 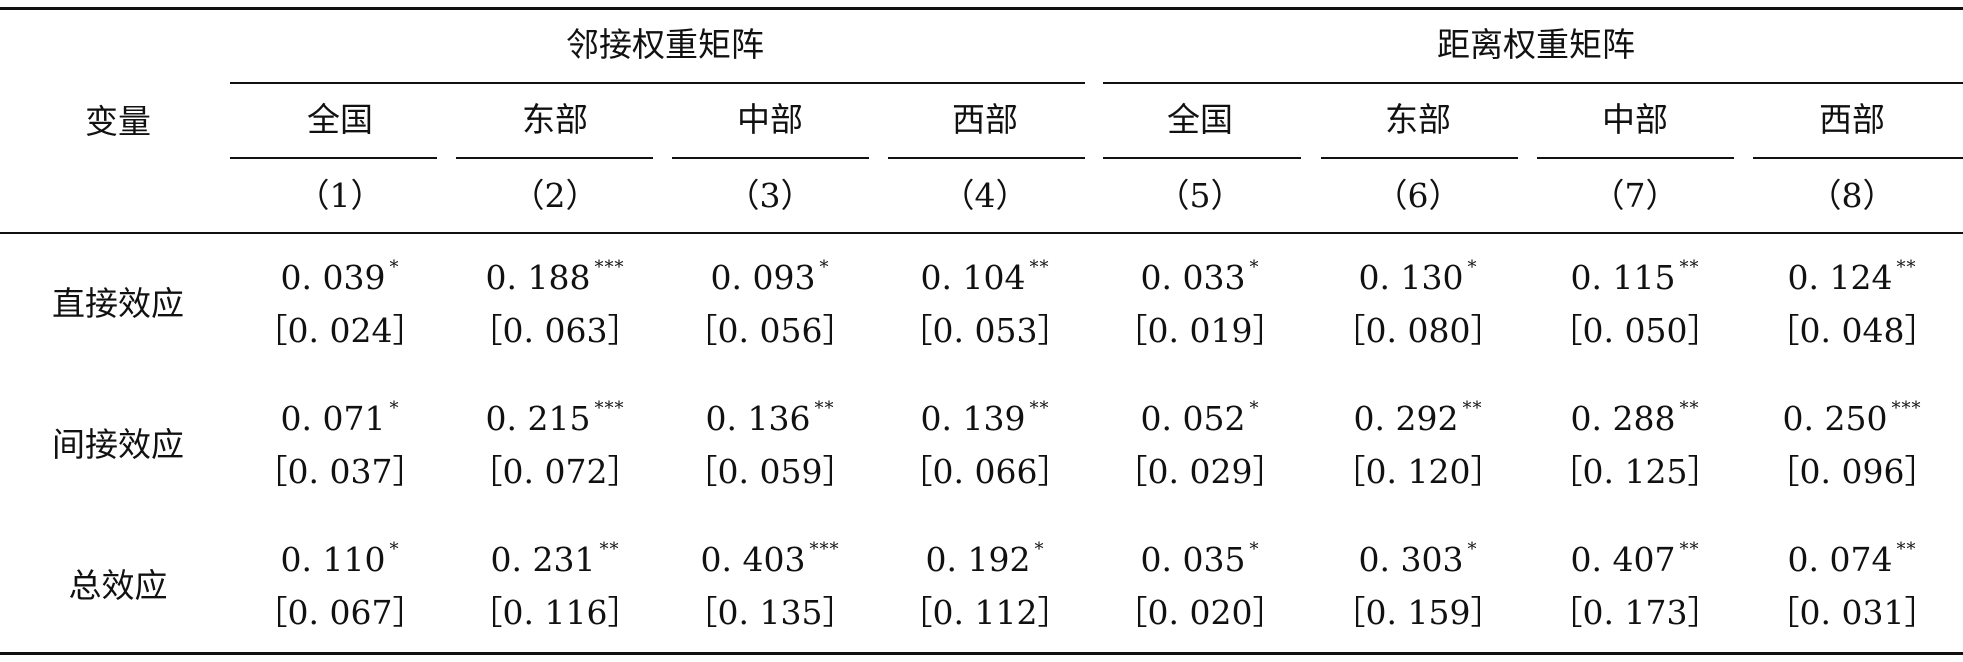 What do you see at coordinates (1635, 471) in the screenshot?
I see `standard-error-cell: ［0. 125］` at bounding box center [1635, 471].